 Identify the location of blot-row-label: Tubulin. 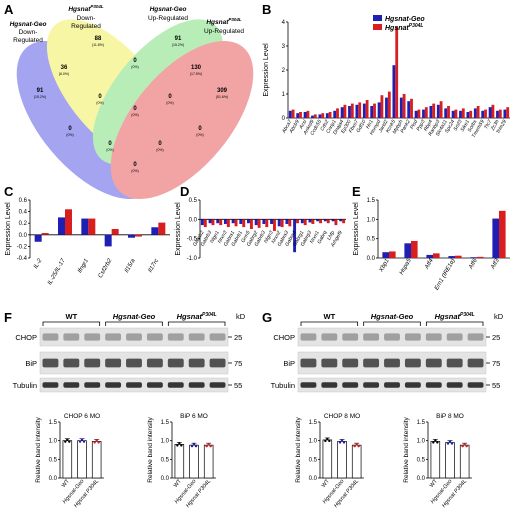
(25, 385).